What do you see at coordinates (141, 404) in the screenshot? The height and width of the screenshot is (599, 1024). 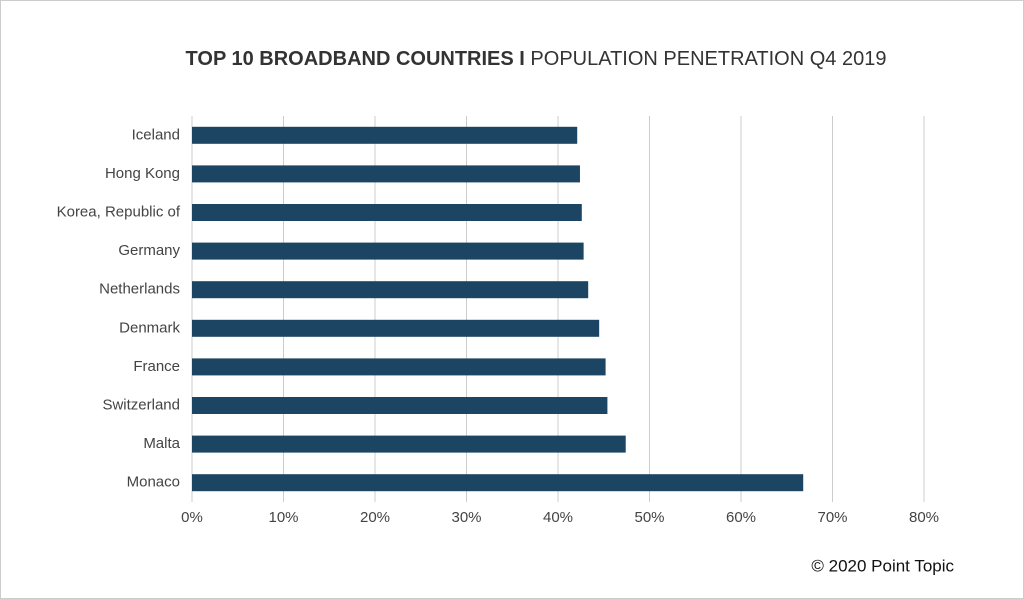 I see `y-tick-label: Switzerland` at bounding box center [141, 404].